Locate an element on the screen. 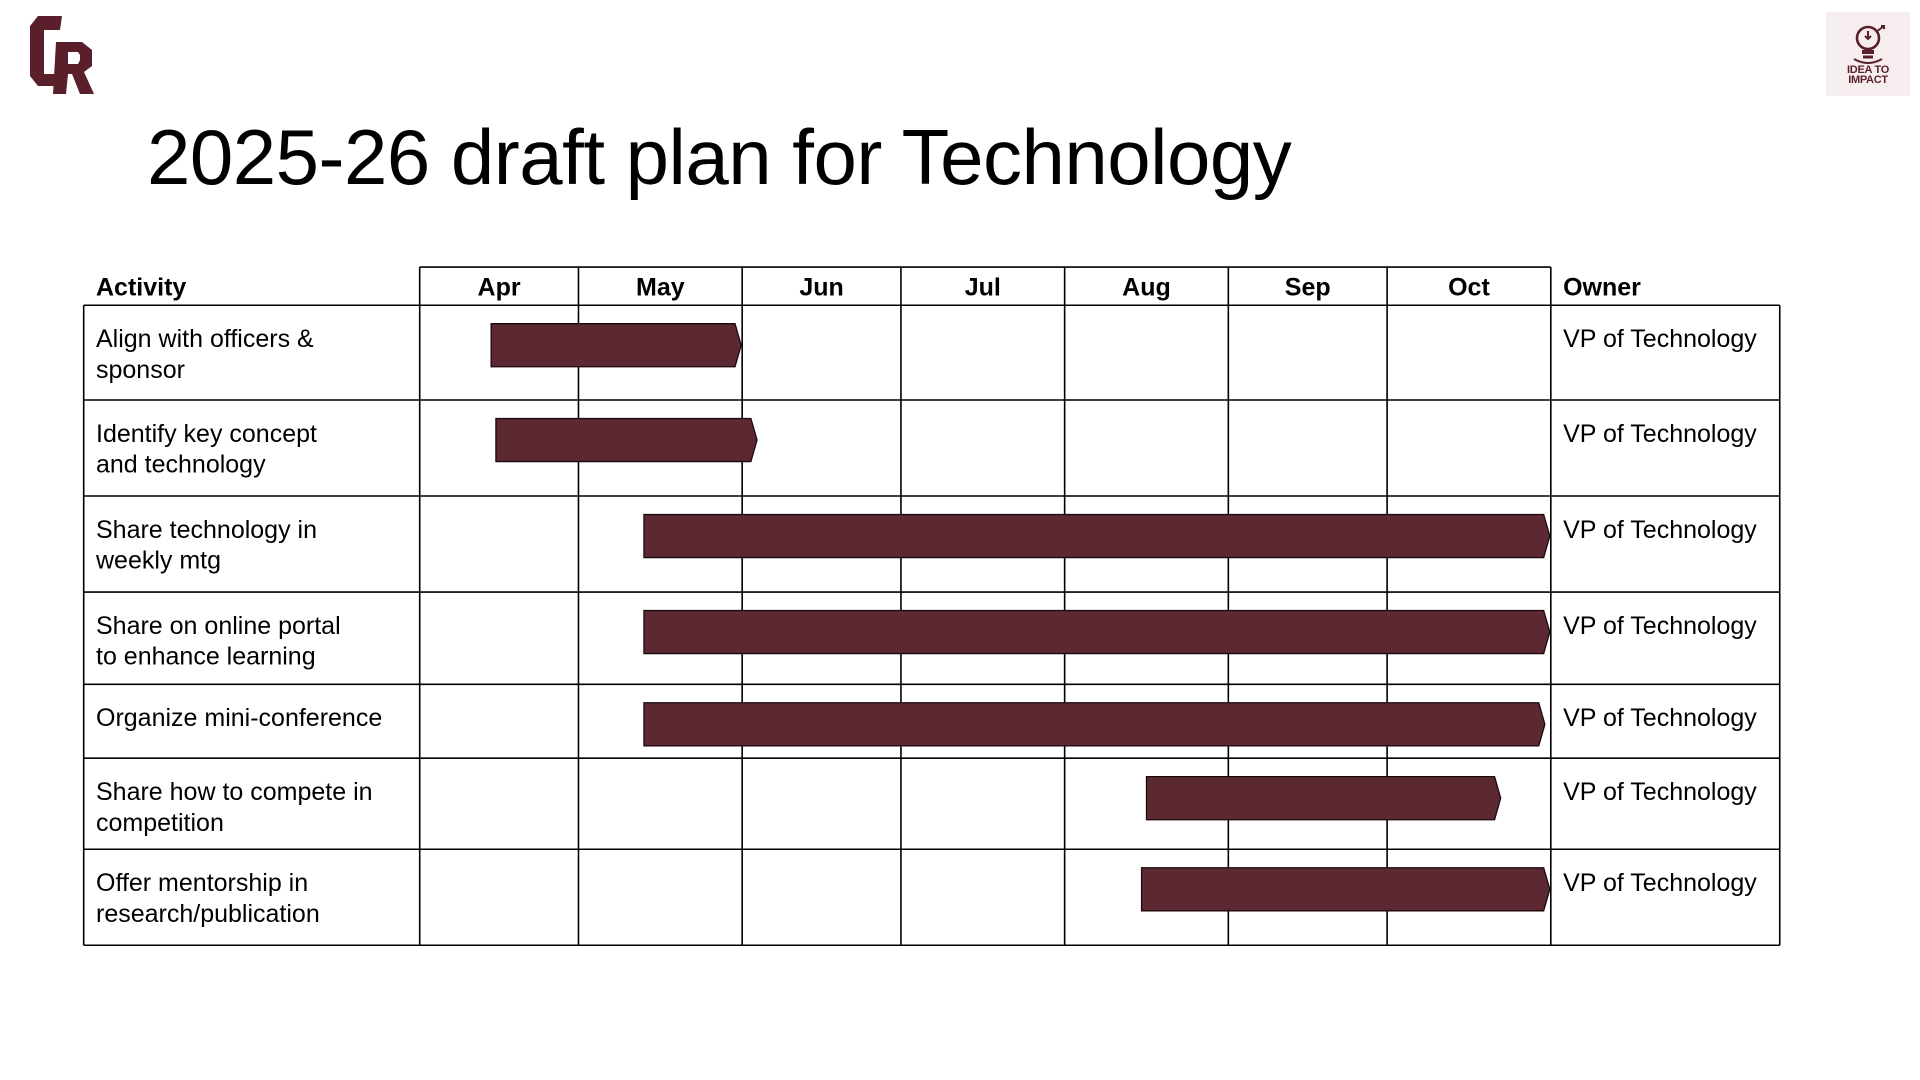  month-header-may: May is located at coordinates (660, 287).